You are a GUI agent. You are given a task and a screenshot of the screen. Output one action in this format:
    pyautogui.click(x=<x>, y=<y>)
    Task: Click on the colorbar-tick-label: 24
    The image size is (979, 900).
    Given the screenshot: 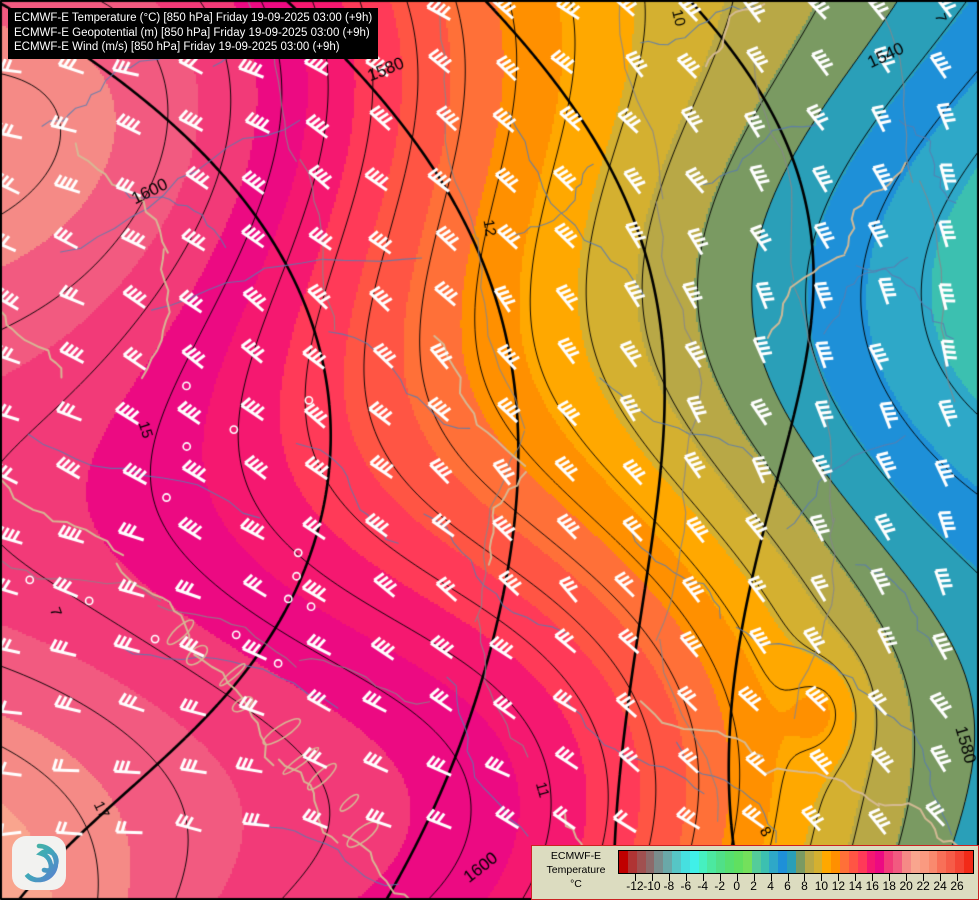 What is the action you would take?
    pyautogui.click(x=940, y=886)
    